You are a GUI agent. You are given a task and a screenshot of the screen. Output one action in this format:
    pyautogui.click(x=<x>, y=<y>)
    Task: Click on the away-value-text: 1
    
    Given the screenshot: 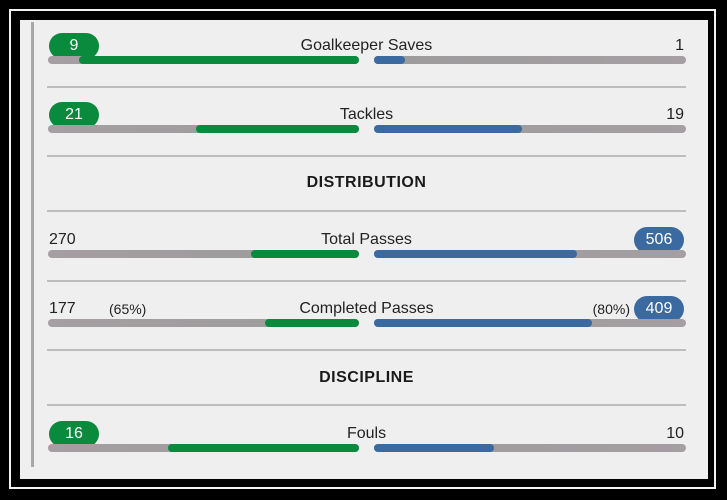 What is the action you would take?
    pyautogui.click(x=679, y=45)
    